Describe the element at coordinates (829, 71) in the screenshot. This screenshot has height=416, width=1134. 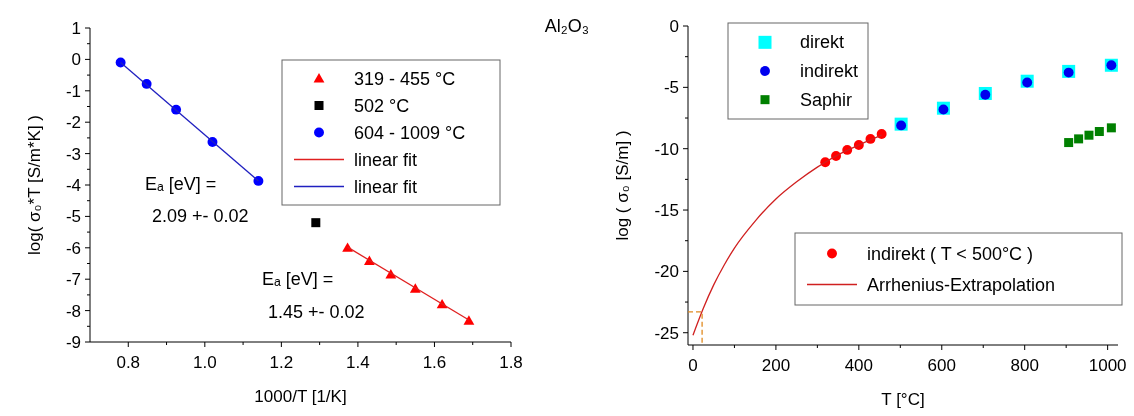
I see `legend-label: indirekt` at that location.